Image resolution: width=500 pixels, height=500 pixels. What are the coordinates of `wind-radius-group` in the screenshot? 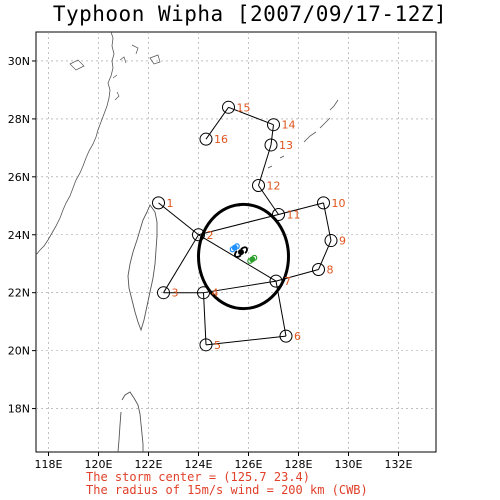 It's located at (243, 256).